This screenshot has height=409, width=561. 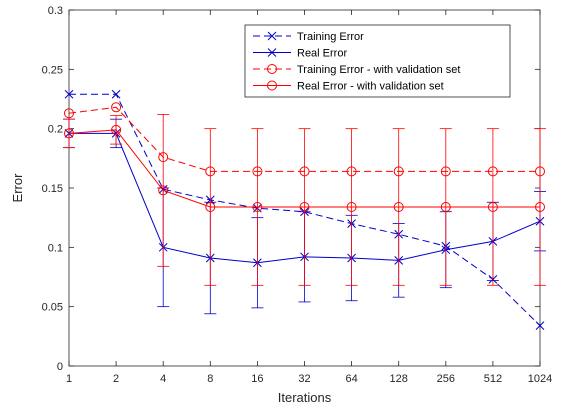 I want to click on x-tick-label: 2, so click(x=116, y=379).